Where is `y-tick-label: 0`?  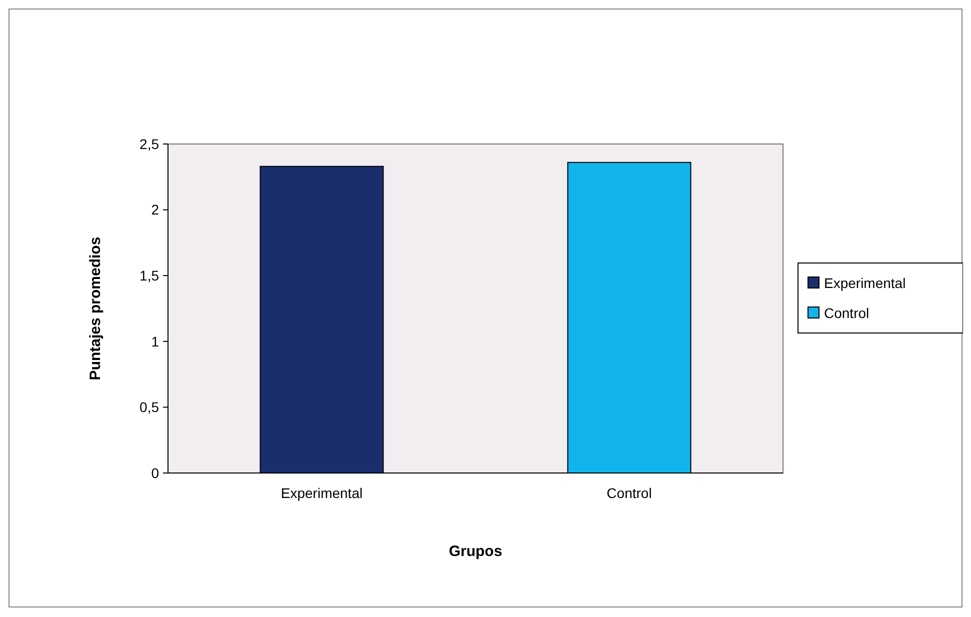
y-tick-label: 0 is located at coordinates (155, 472).